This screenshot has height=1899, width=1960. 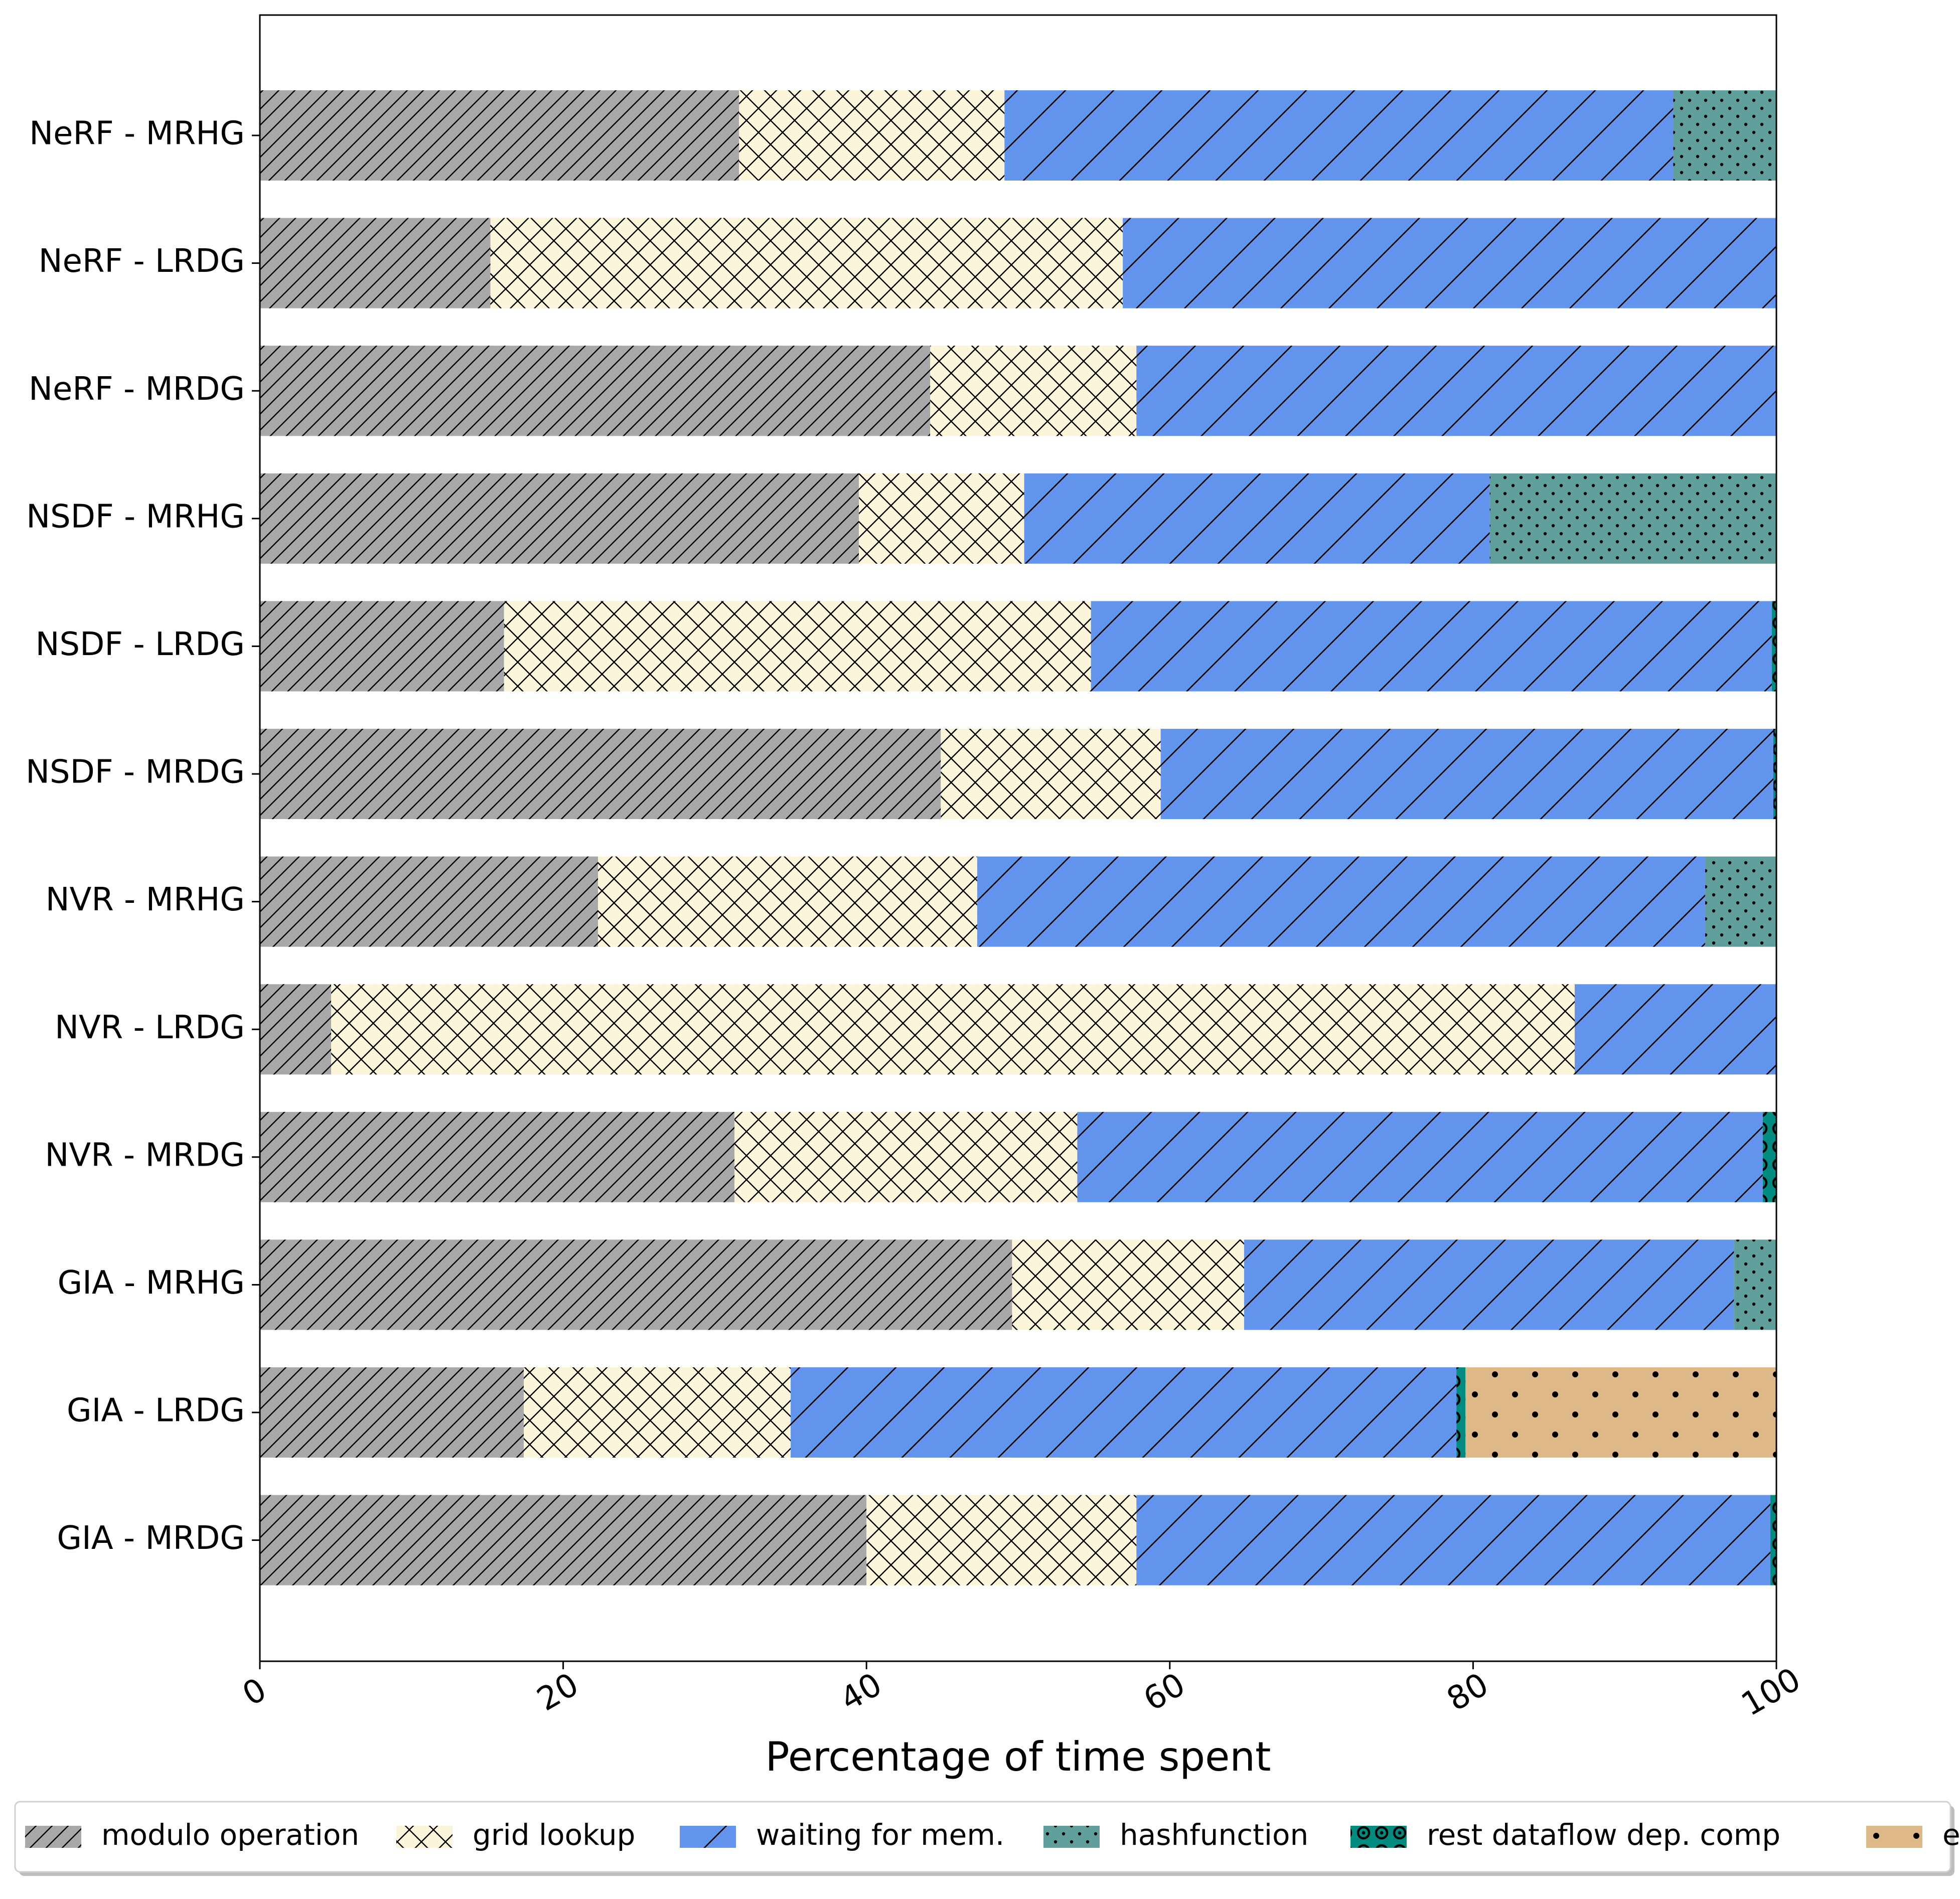 I want to click on x-tick-label: 80, so click(x=1468, y=1692).